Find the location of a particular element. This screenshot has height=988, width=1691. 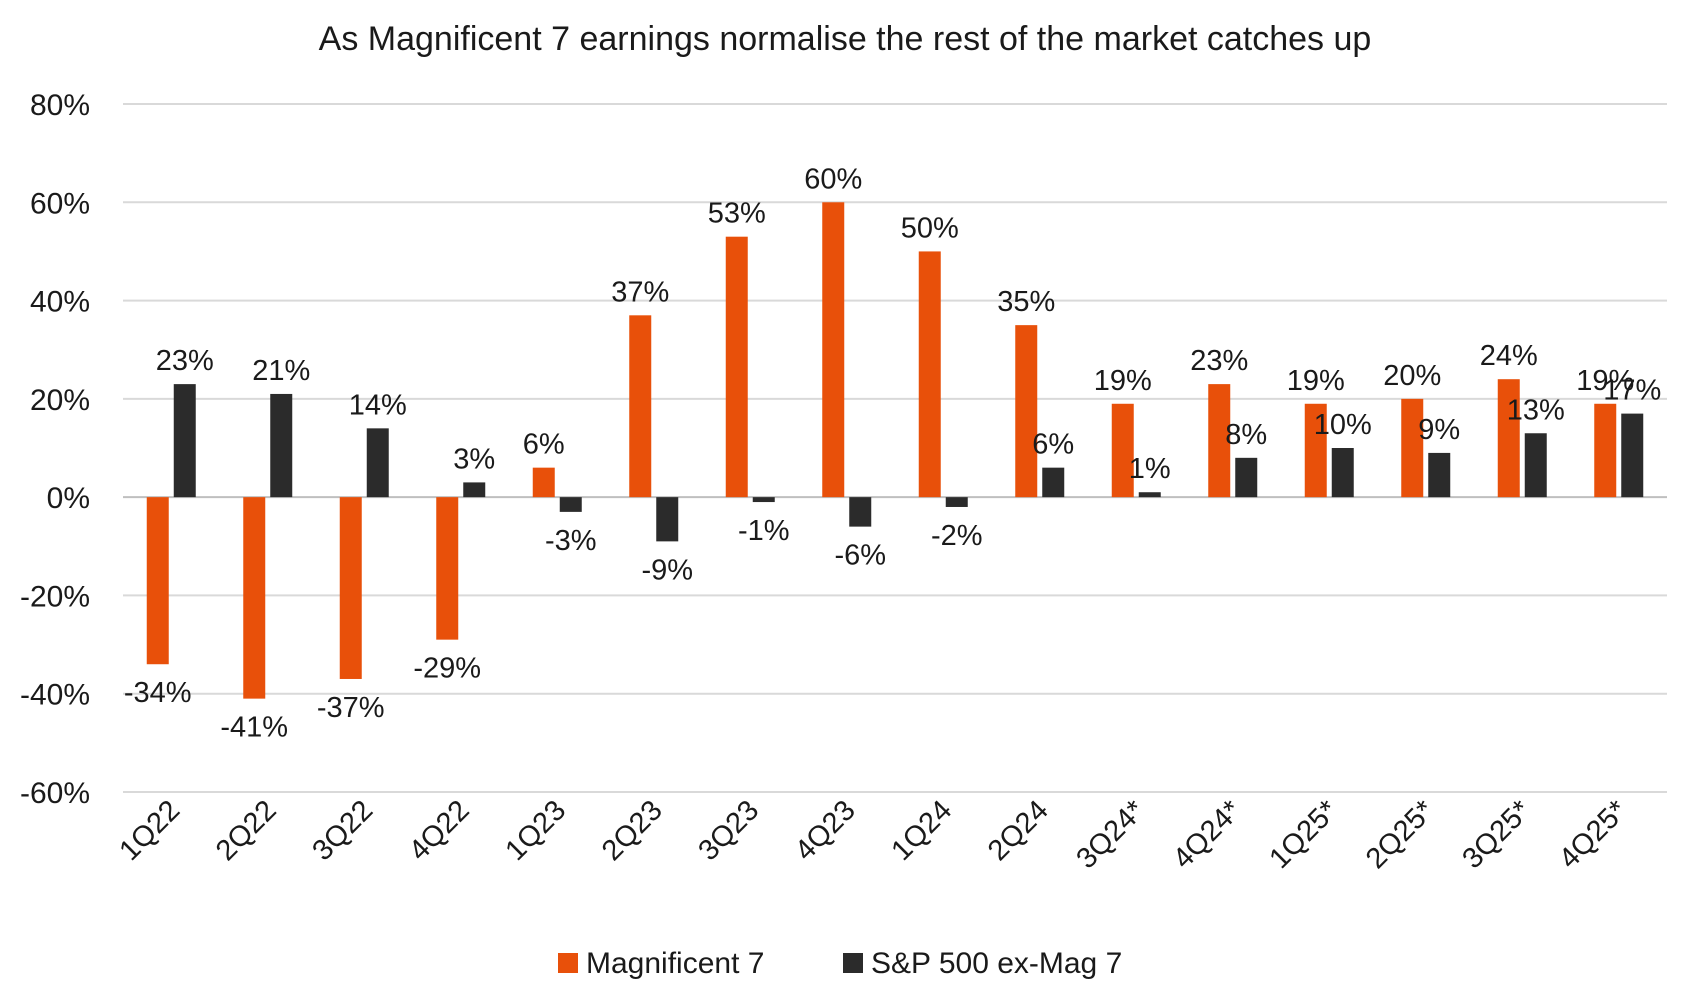

bar-sp500-ex-mag7-4Q23 is located at coordinates (860, 512).